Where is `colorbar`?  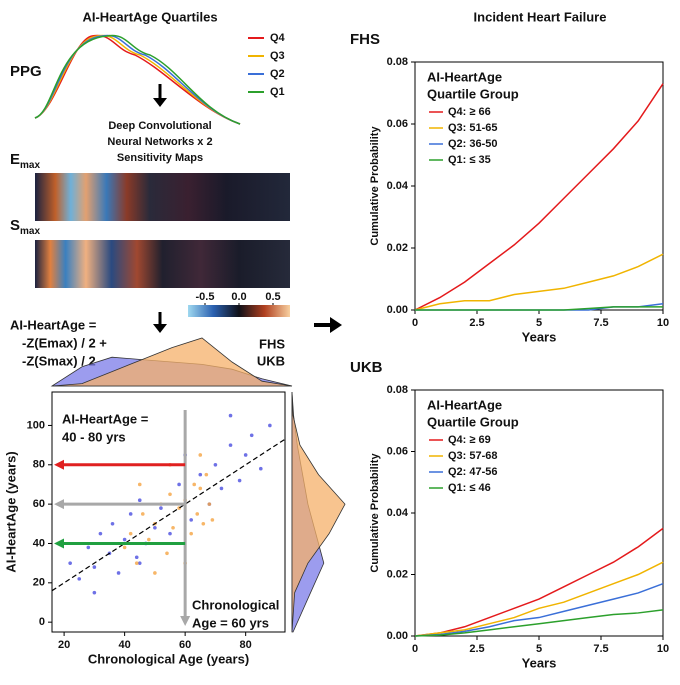
colorbar is located at coordinates (239, 311).